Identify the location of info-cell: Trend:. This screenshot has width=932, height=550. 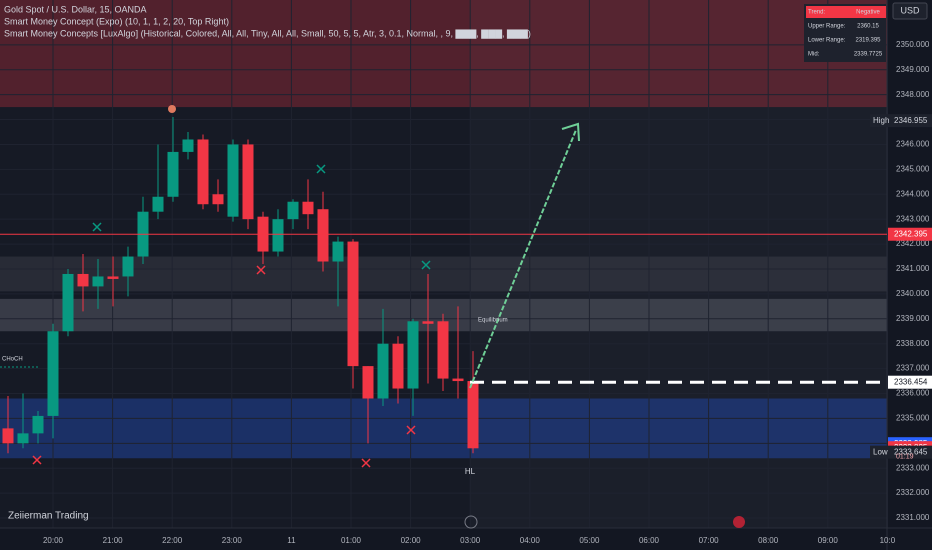
(816, 13).